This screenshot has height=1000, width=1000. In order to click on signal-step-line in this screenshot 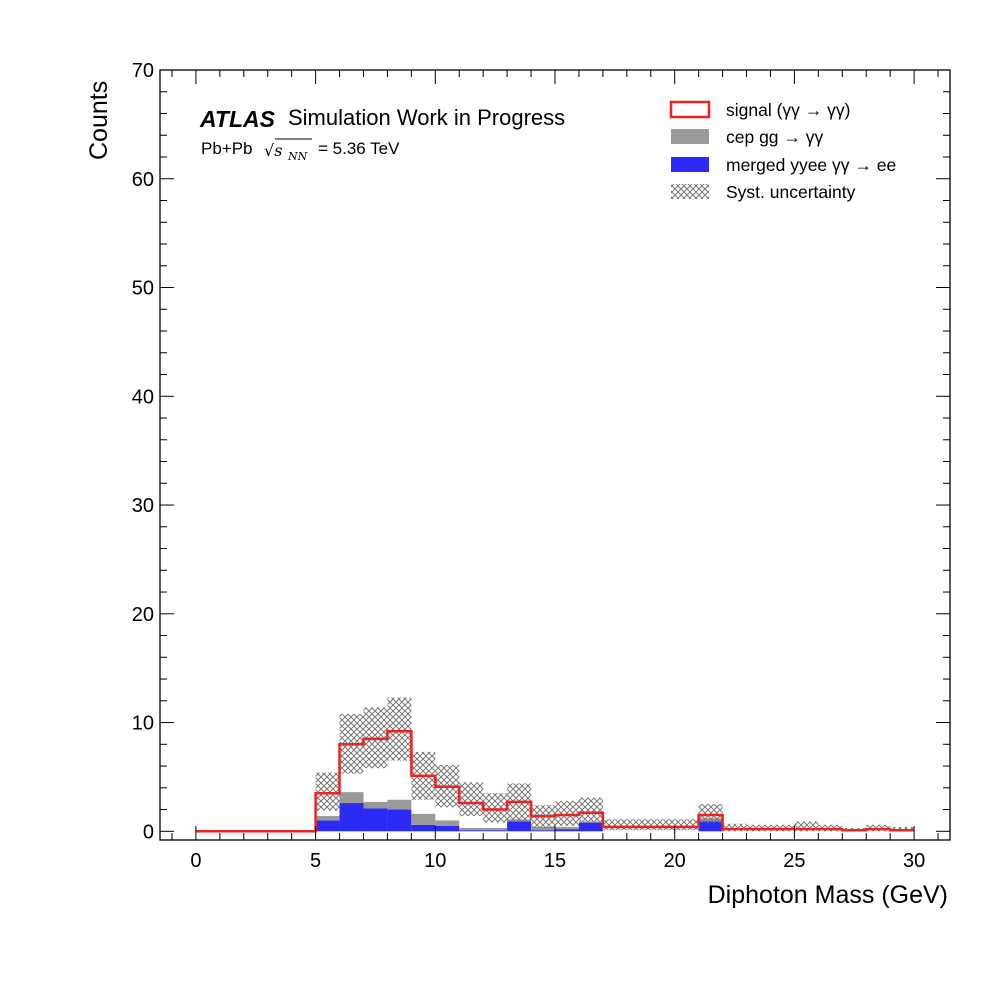, I will do `click(555, 781)`.